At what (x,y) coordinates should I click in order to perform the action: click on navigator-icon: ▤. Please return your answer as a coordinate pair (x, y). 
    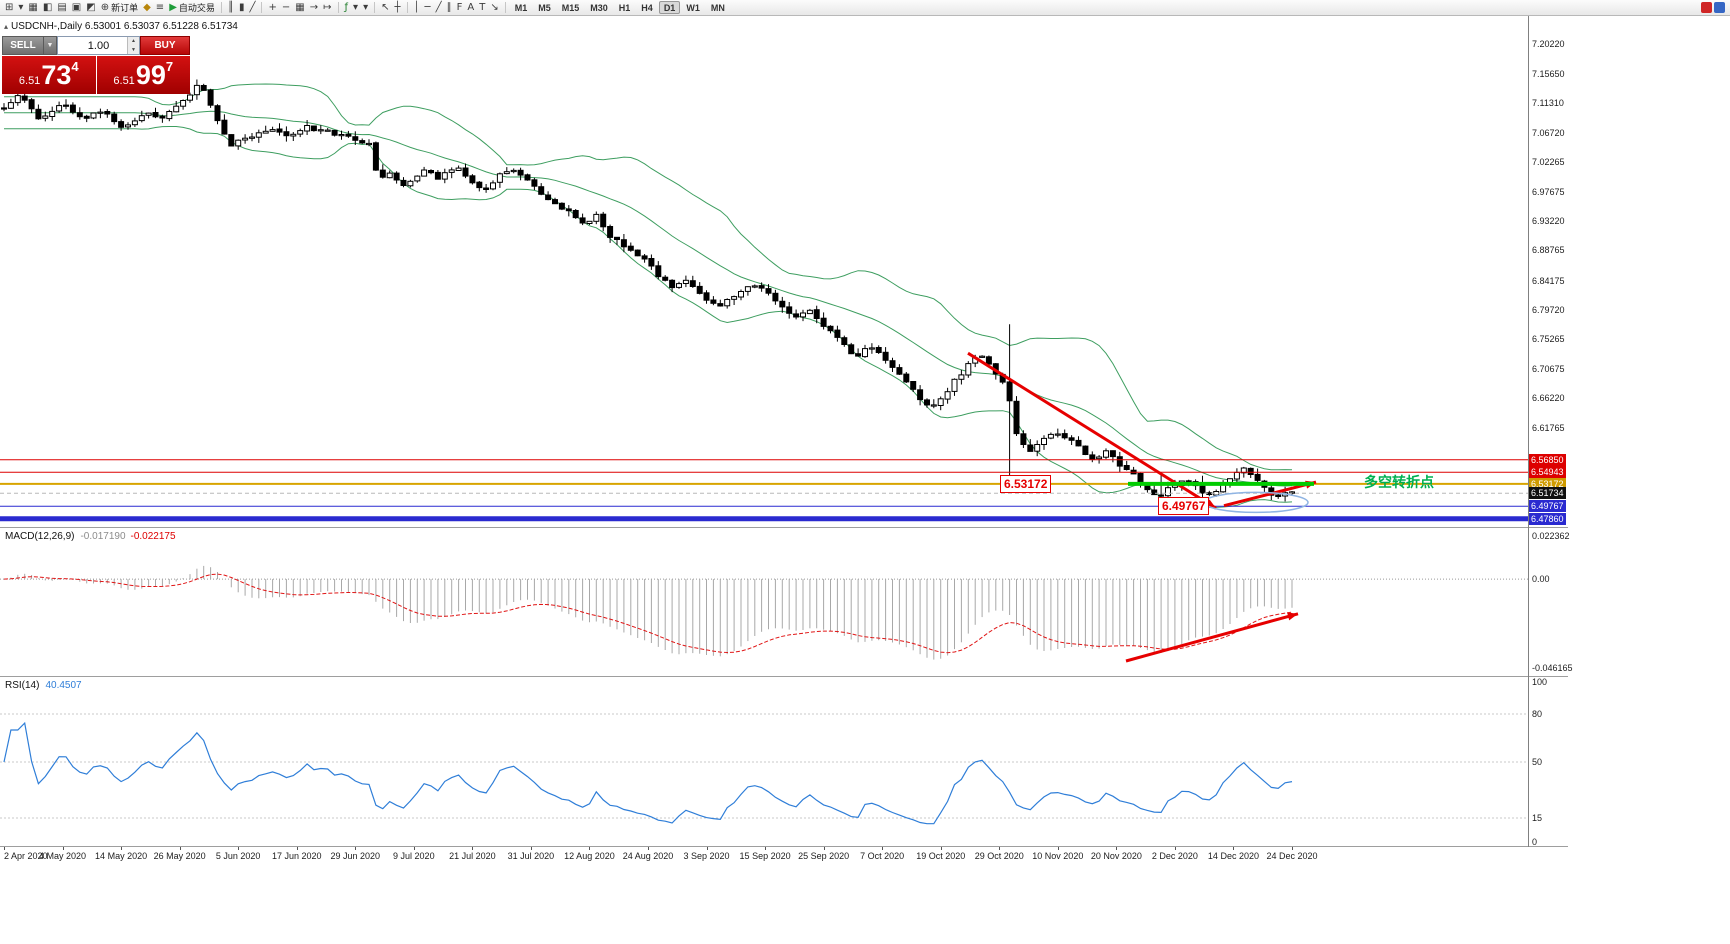
    Looking at the image, I should click on (62, 7).